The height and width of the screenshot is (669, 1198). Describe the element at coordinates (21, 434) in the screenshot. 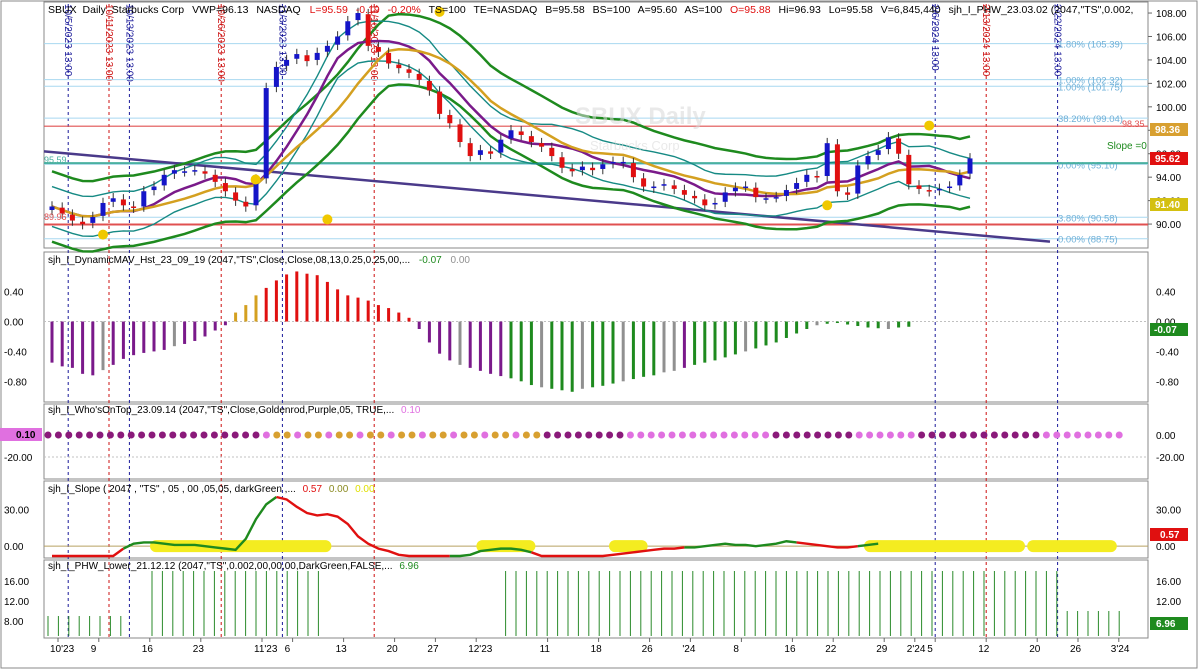

I see `badge-wot-left: 0.10` at that location.